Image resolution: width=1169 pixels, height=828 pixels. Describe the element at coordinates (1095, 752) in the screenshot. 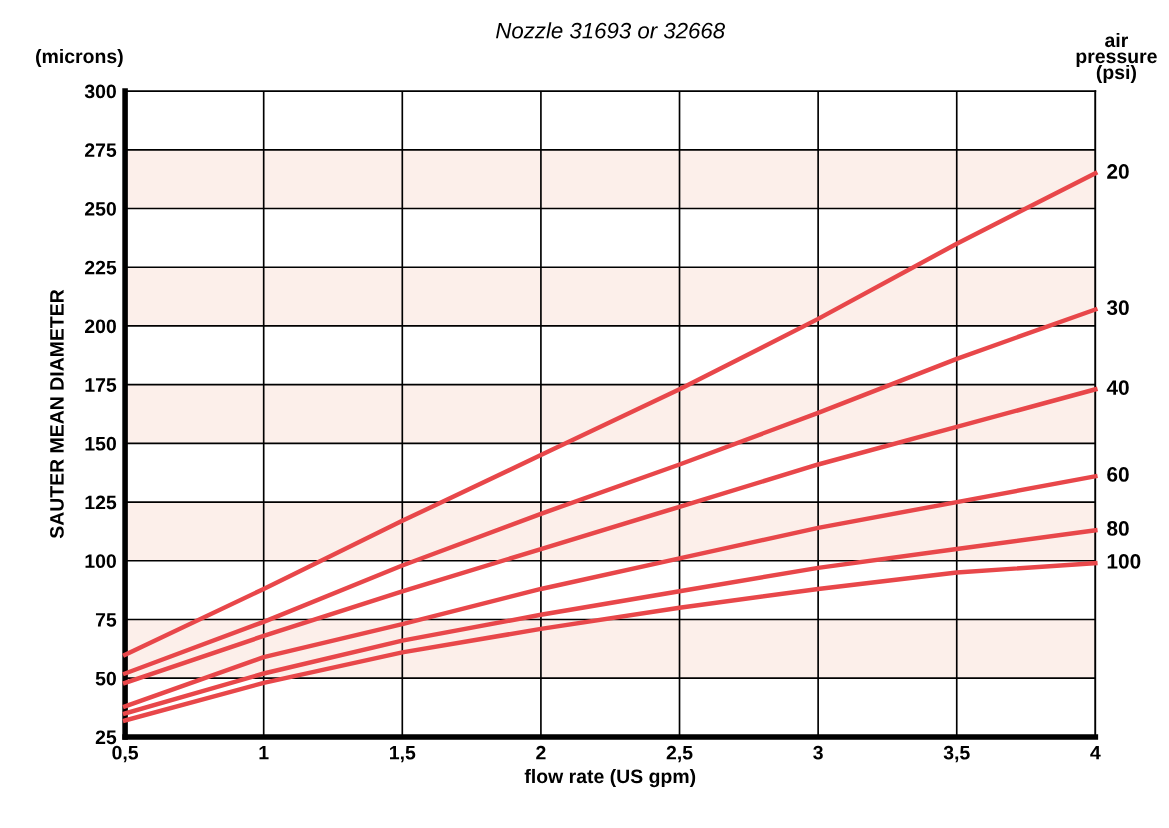

I see `x-tick-label: 4` at that location.